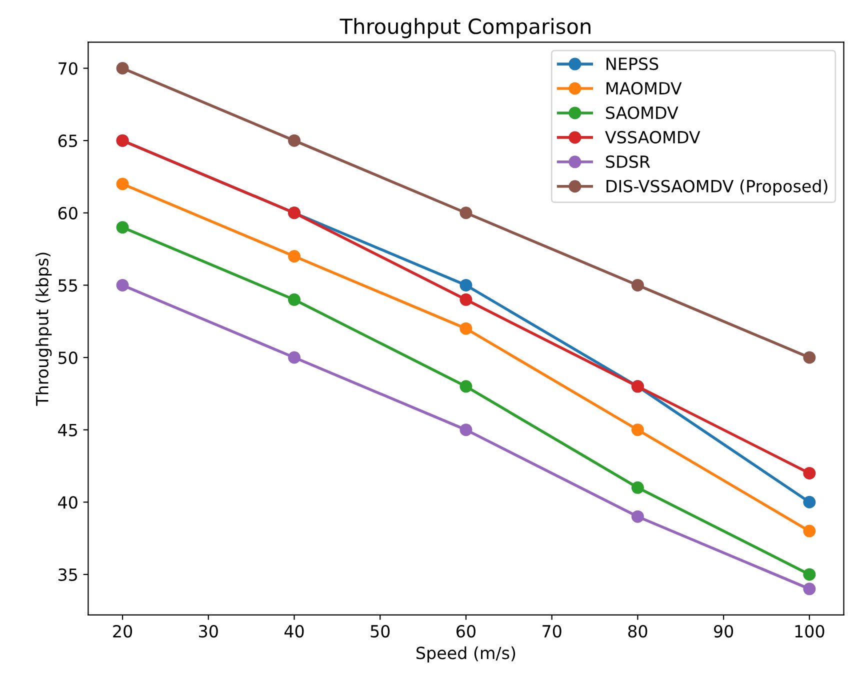  What do you see at coordinates (68, 430) in the screenshot?
I see `y-tick-label: 45` at bounding box center [68, 430].